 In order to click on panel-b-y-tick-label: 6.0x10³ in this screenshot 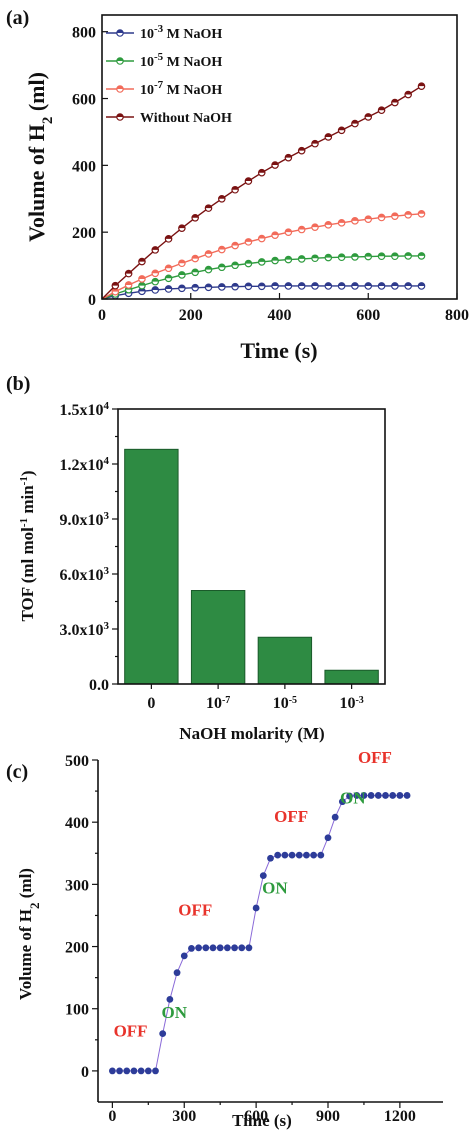, I will do `click(85, 574)`.